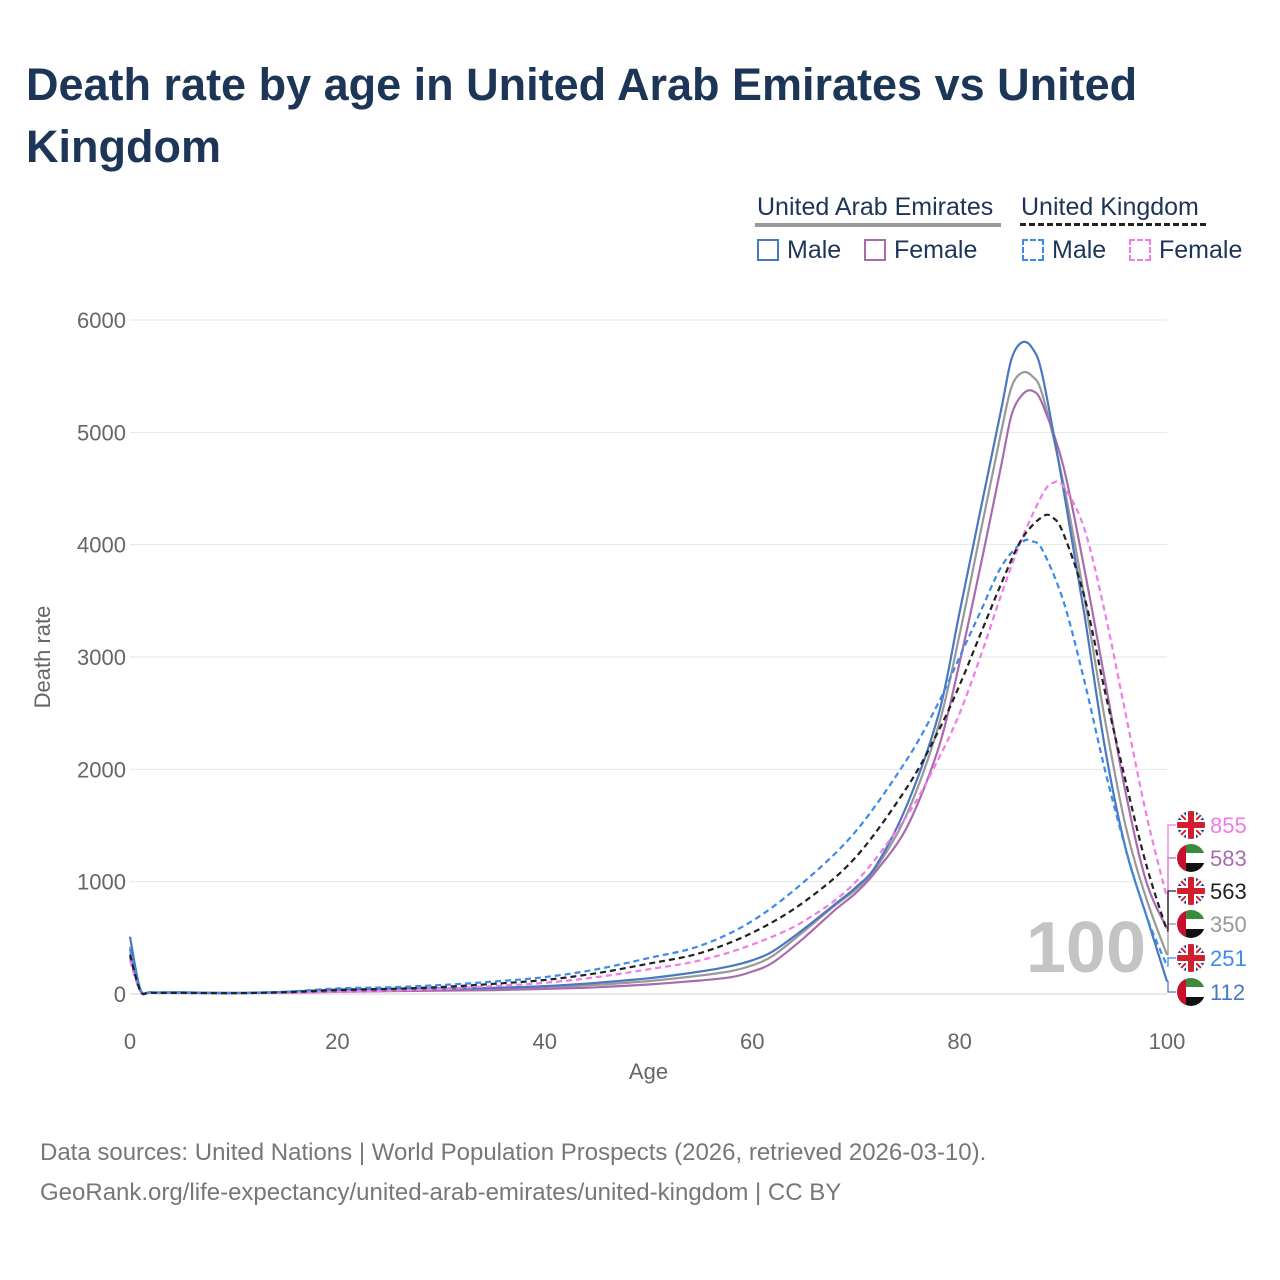  I want to click on y-tick-label: 2000, so click(101, 769).